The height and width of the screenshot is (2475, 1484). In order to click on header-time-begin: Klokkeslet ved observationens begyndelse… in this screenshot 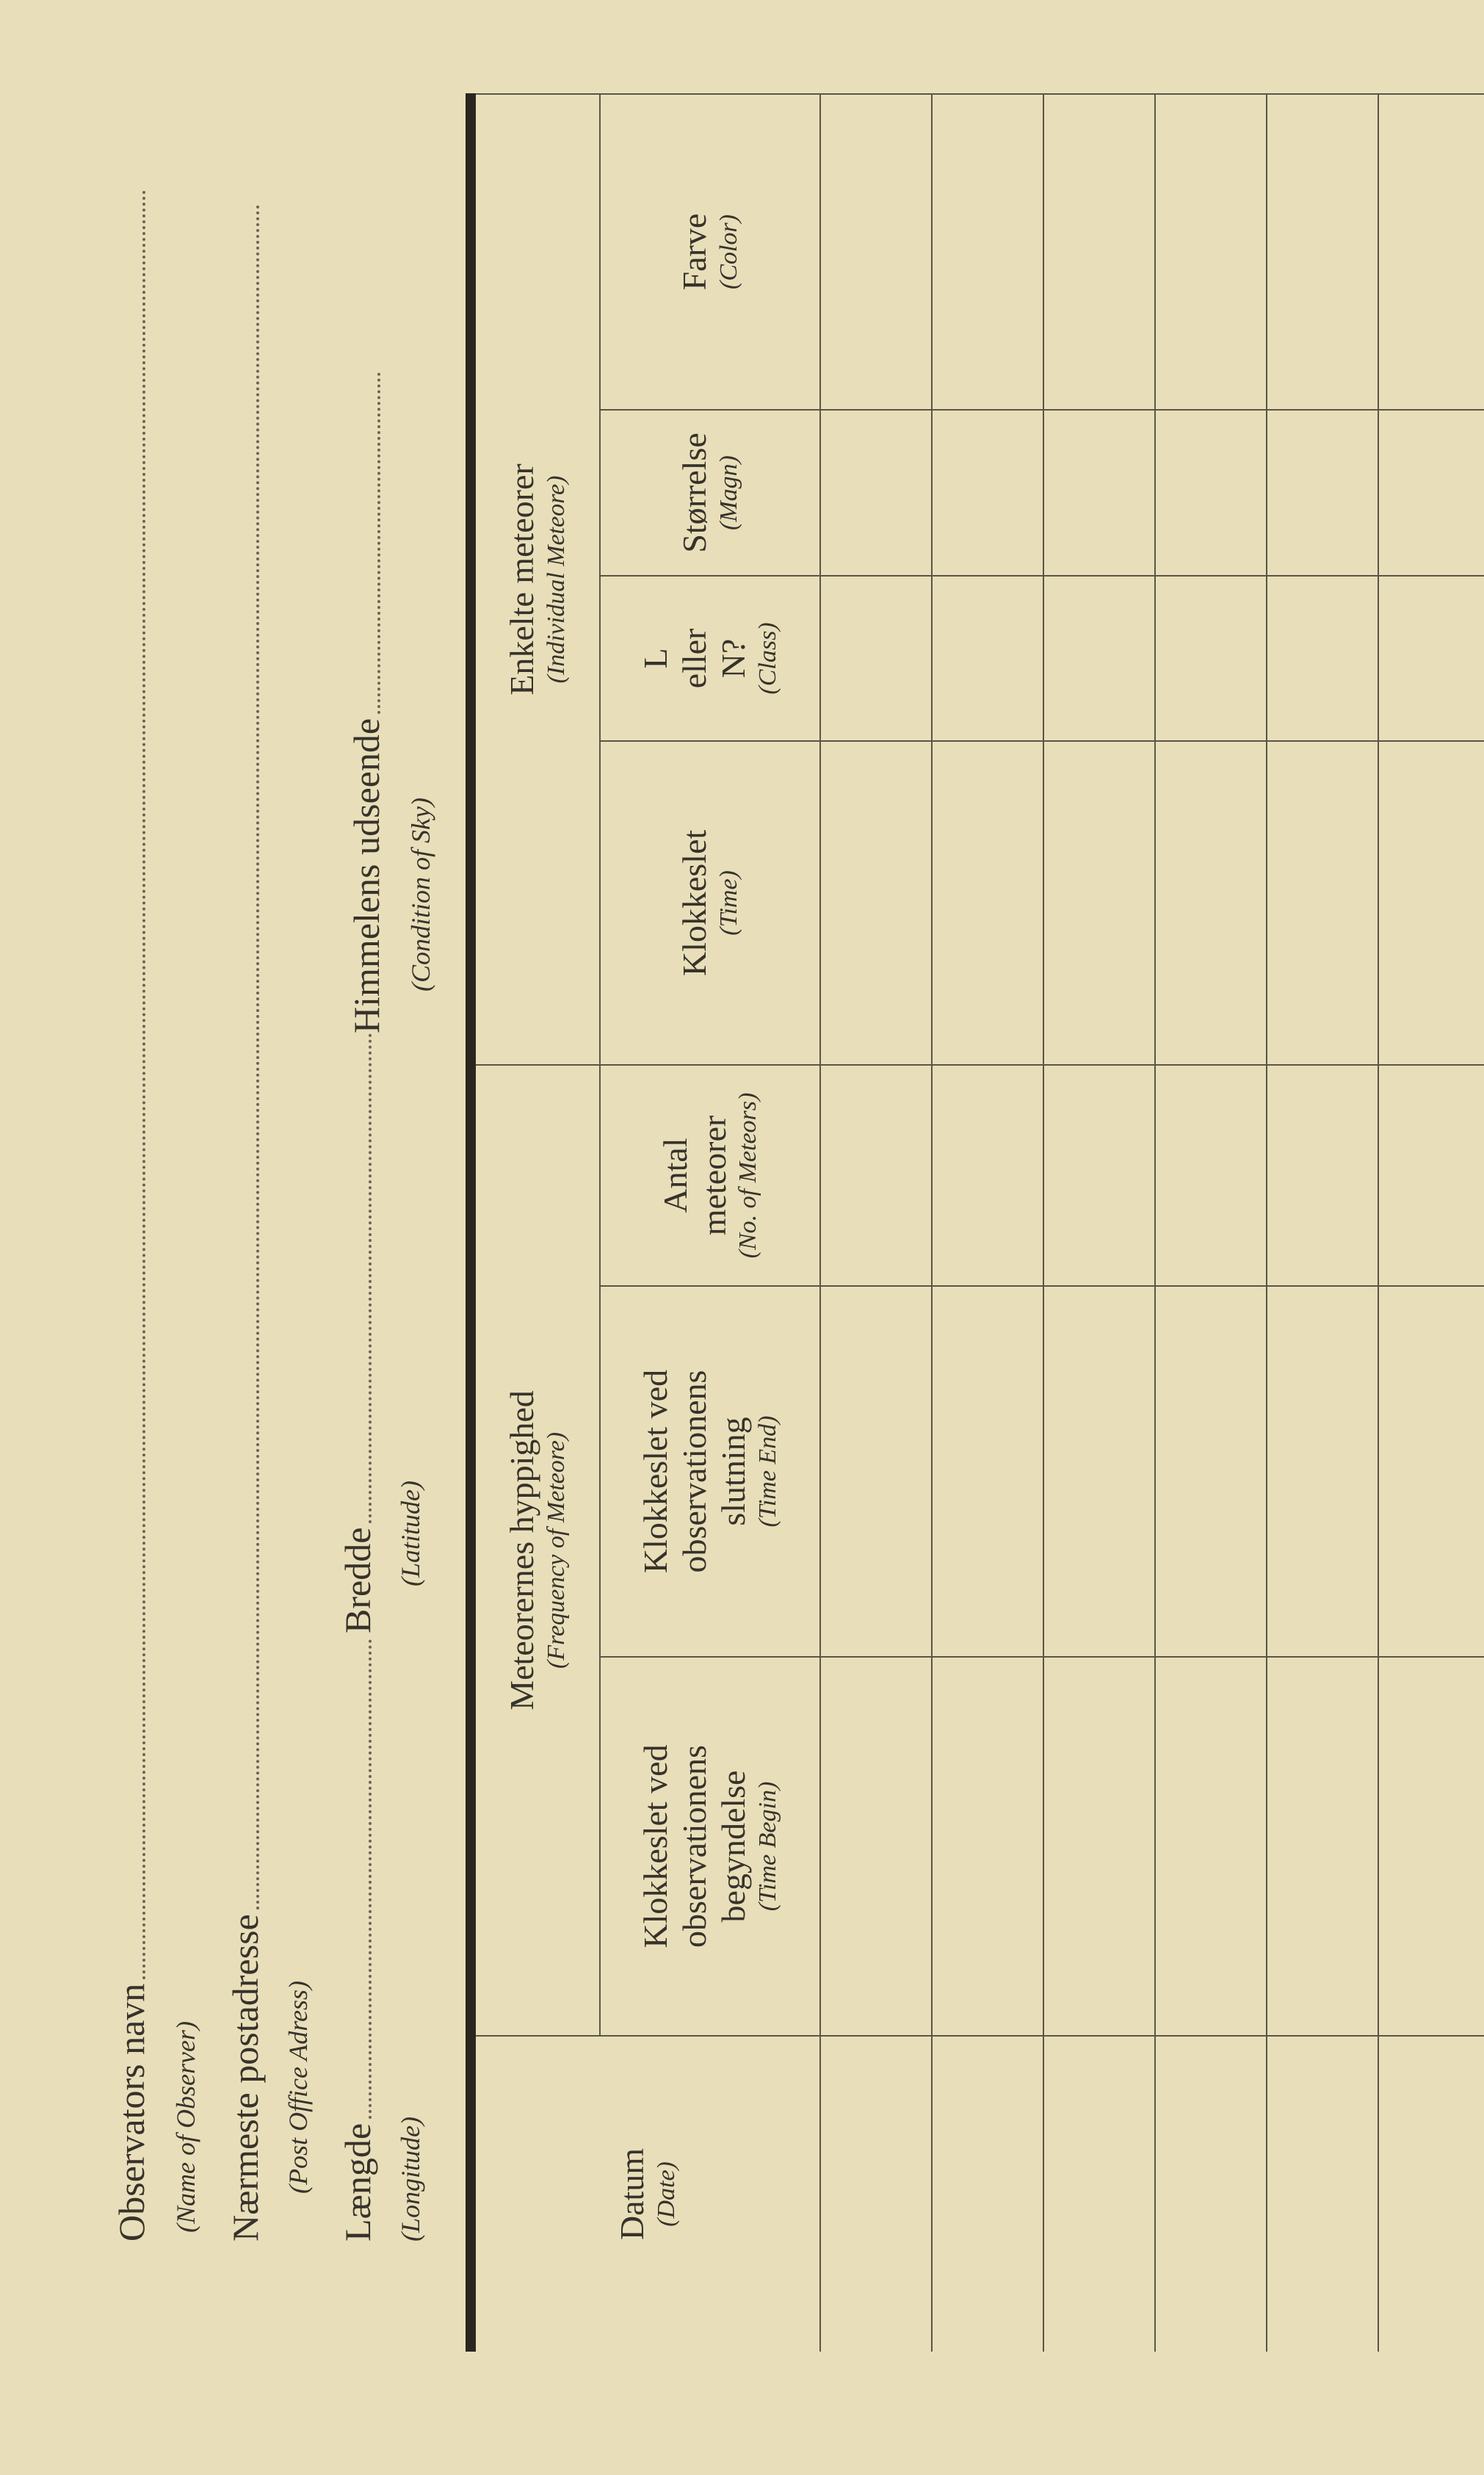, I will do `click(710, 1847)`.